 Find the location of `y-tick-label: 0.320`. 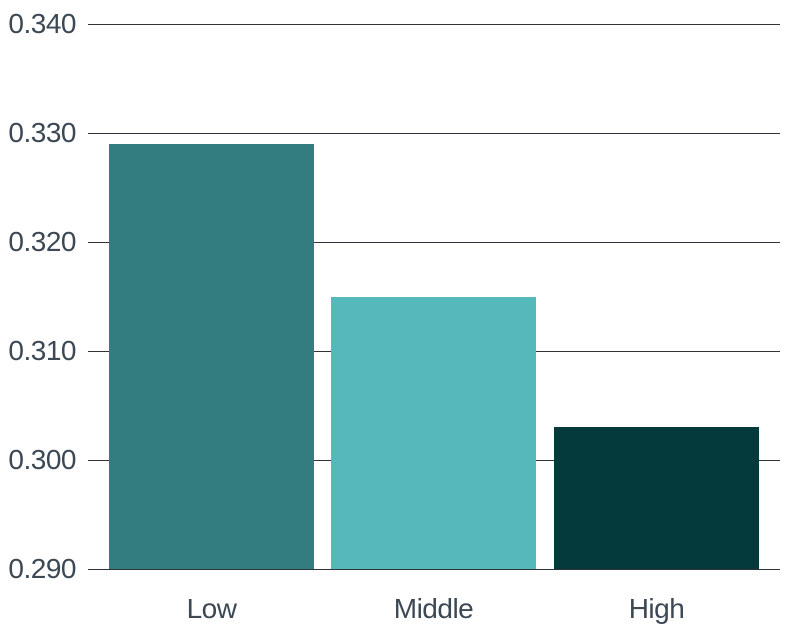

y-tick-label: 0.320 is located at coordinates (42, 241).